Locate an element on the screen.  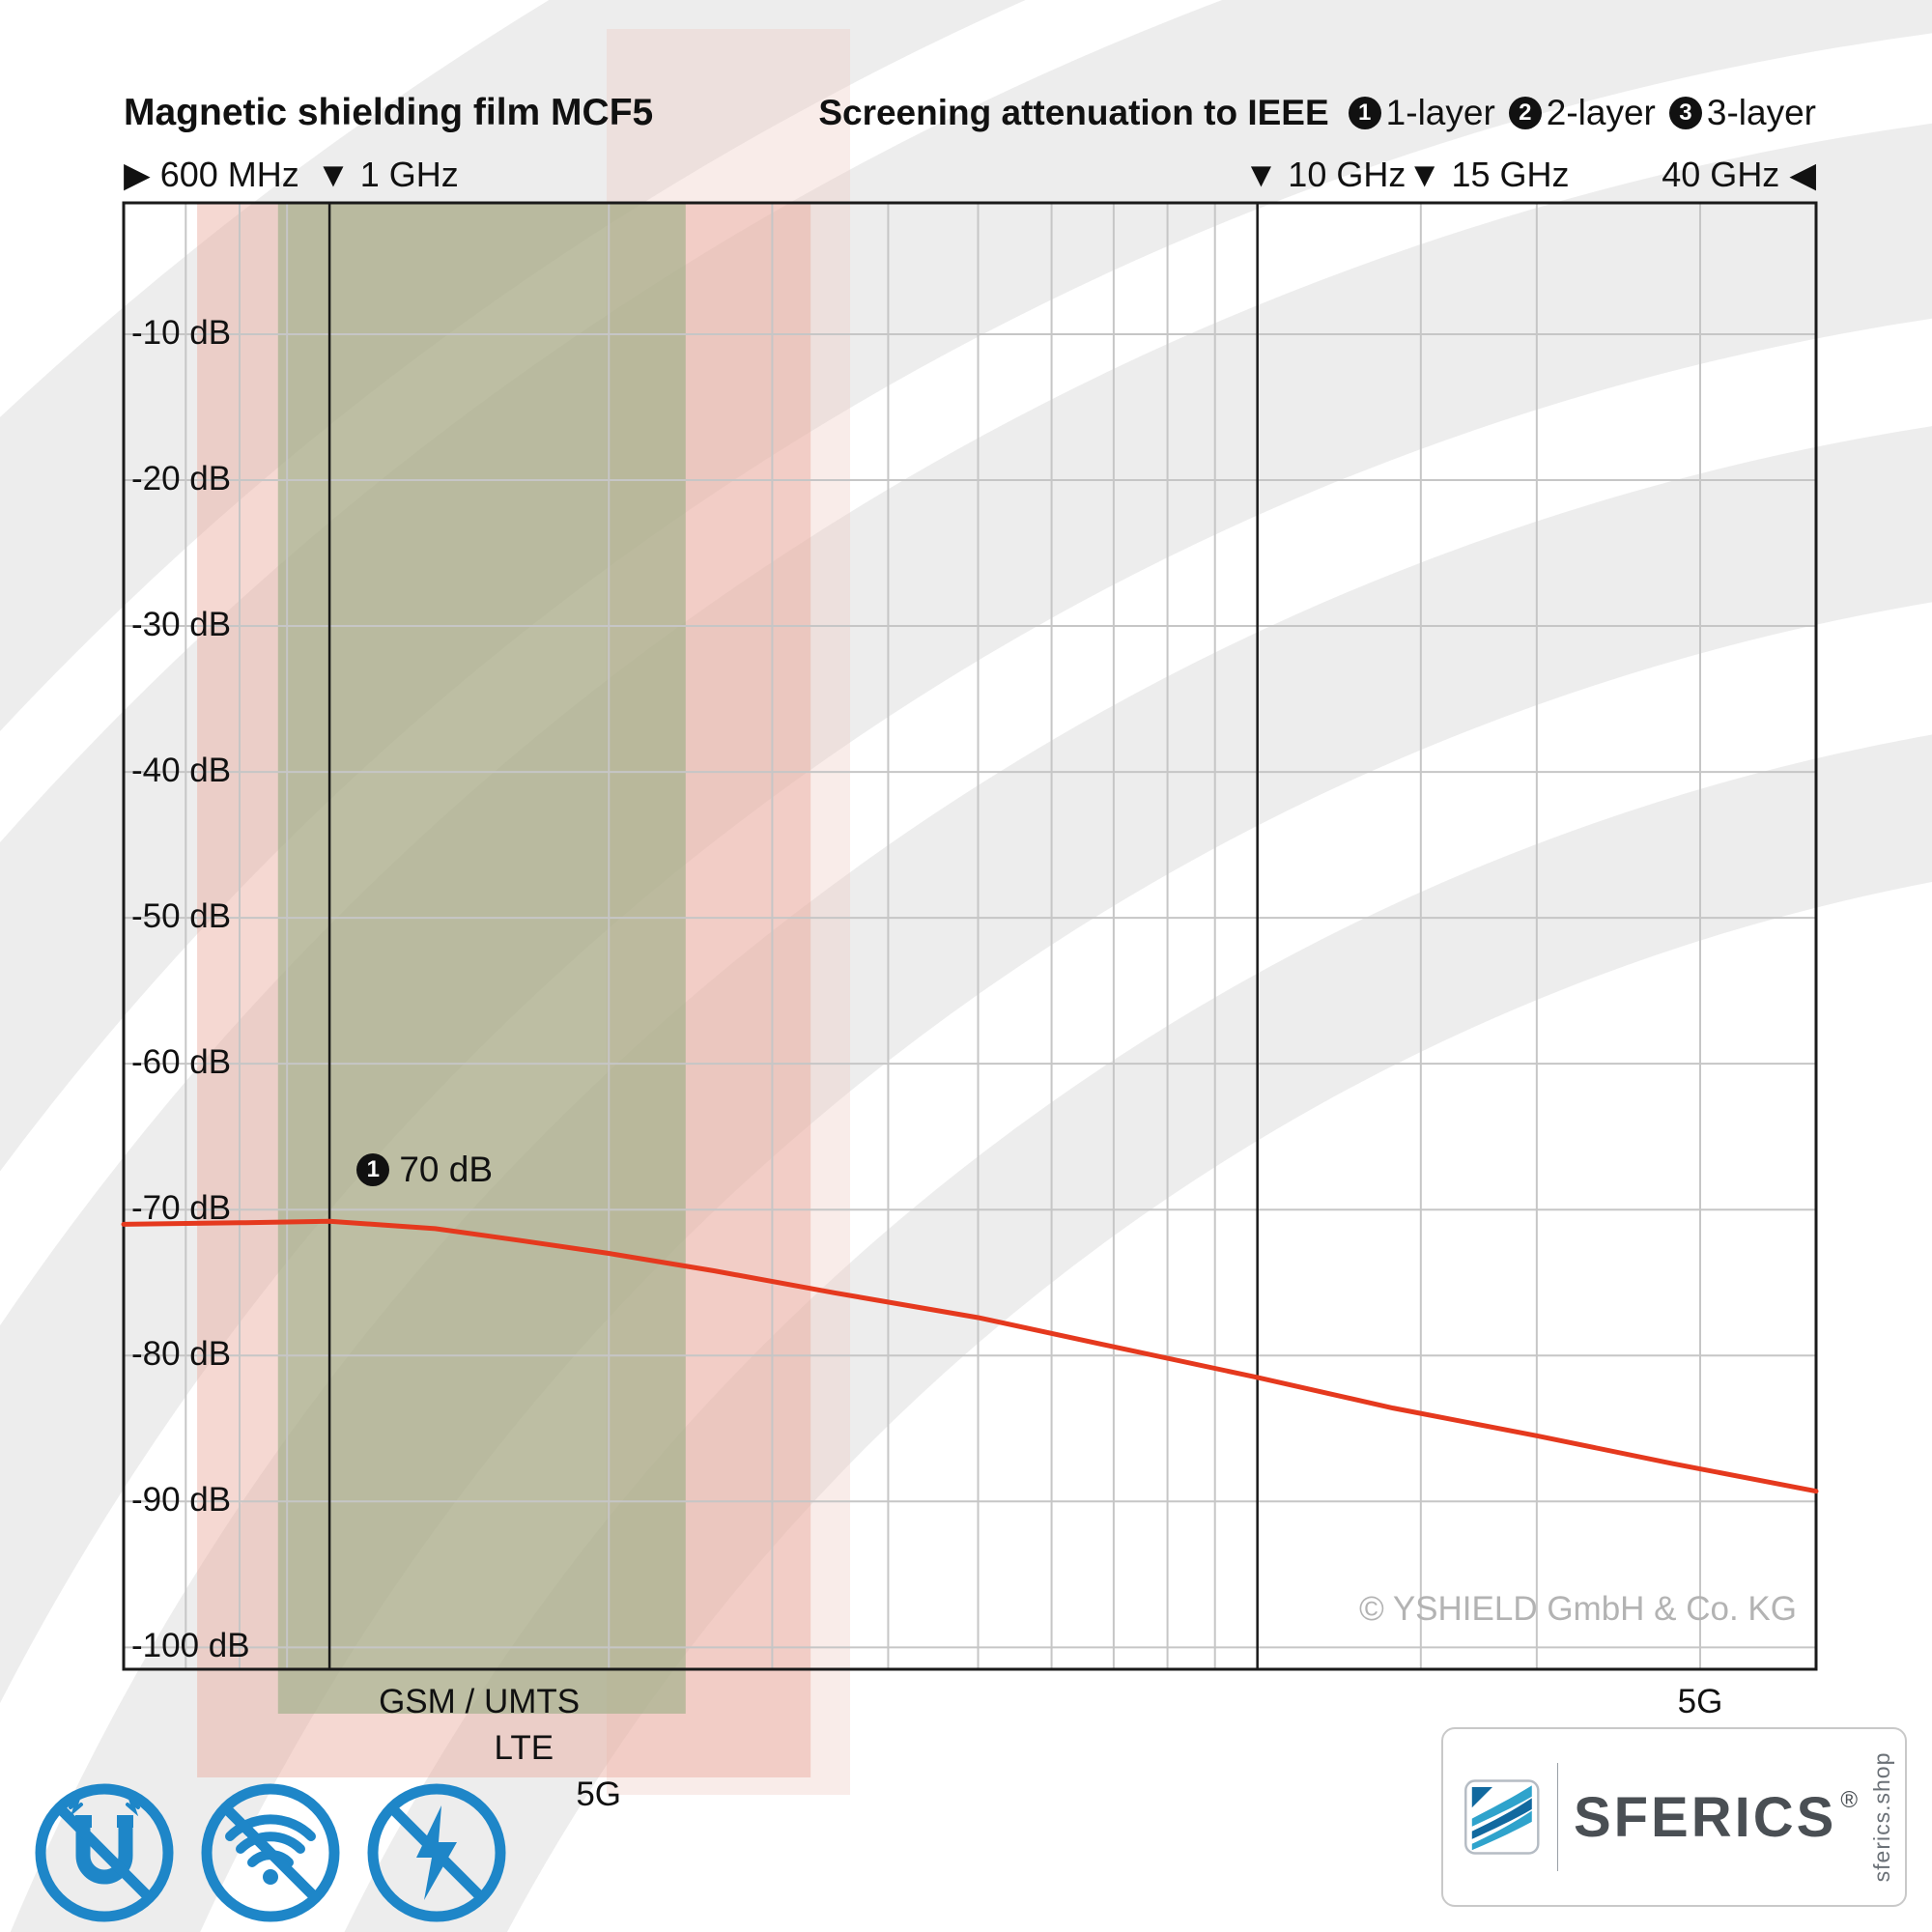
y-axis-label-70db: -70 dB is located at coordinates (181, 1208).